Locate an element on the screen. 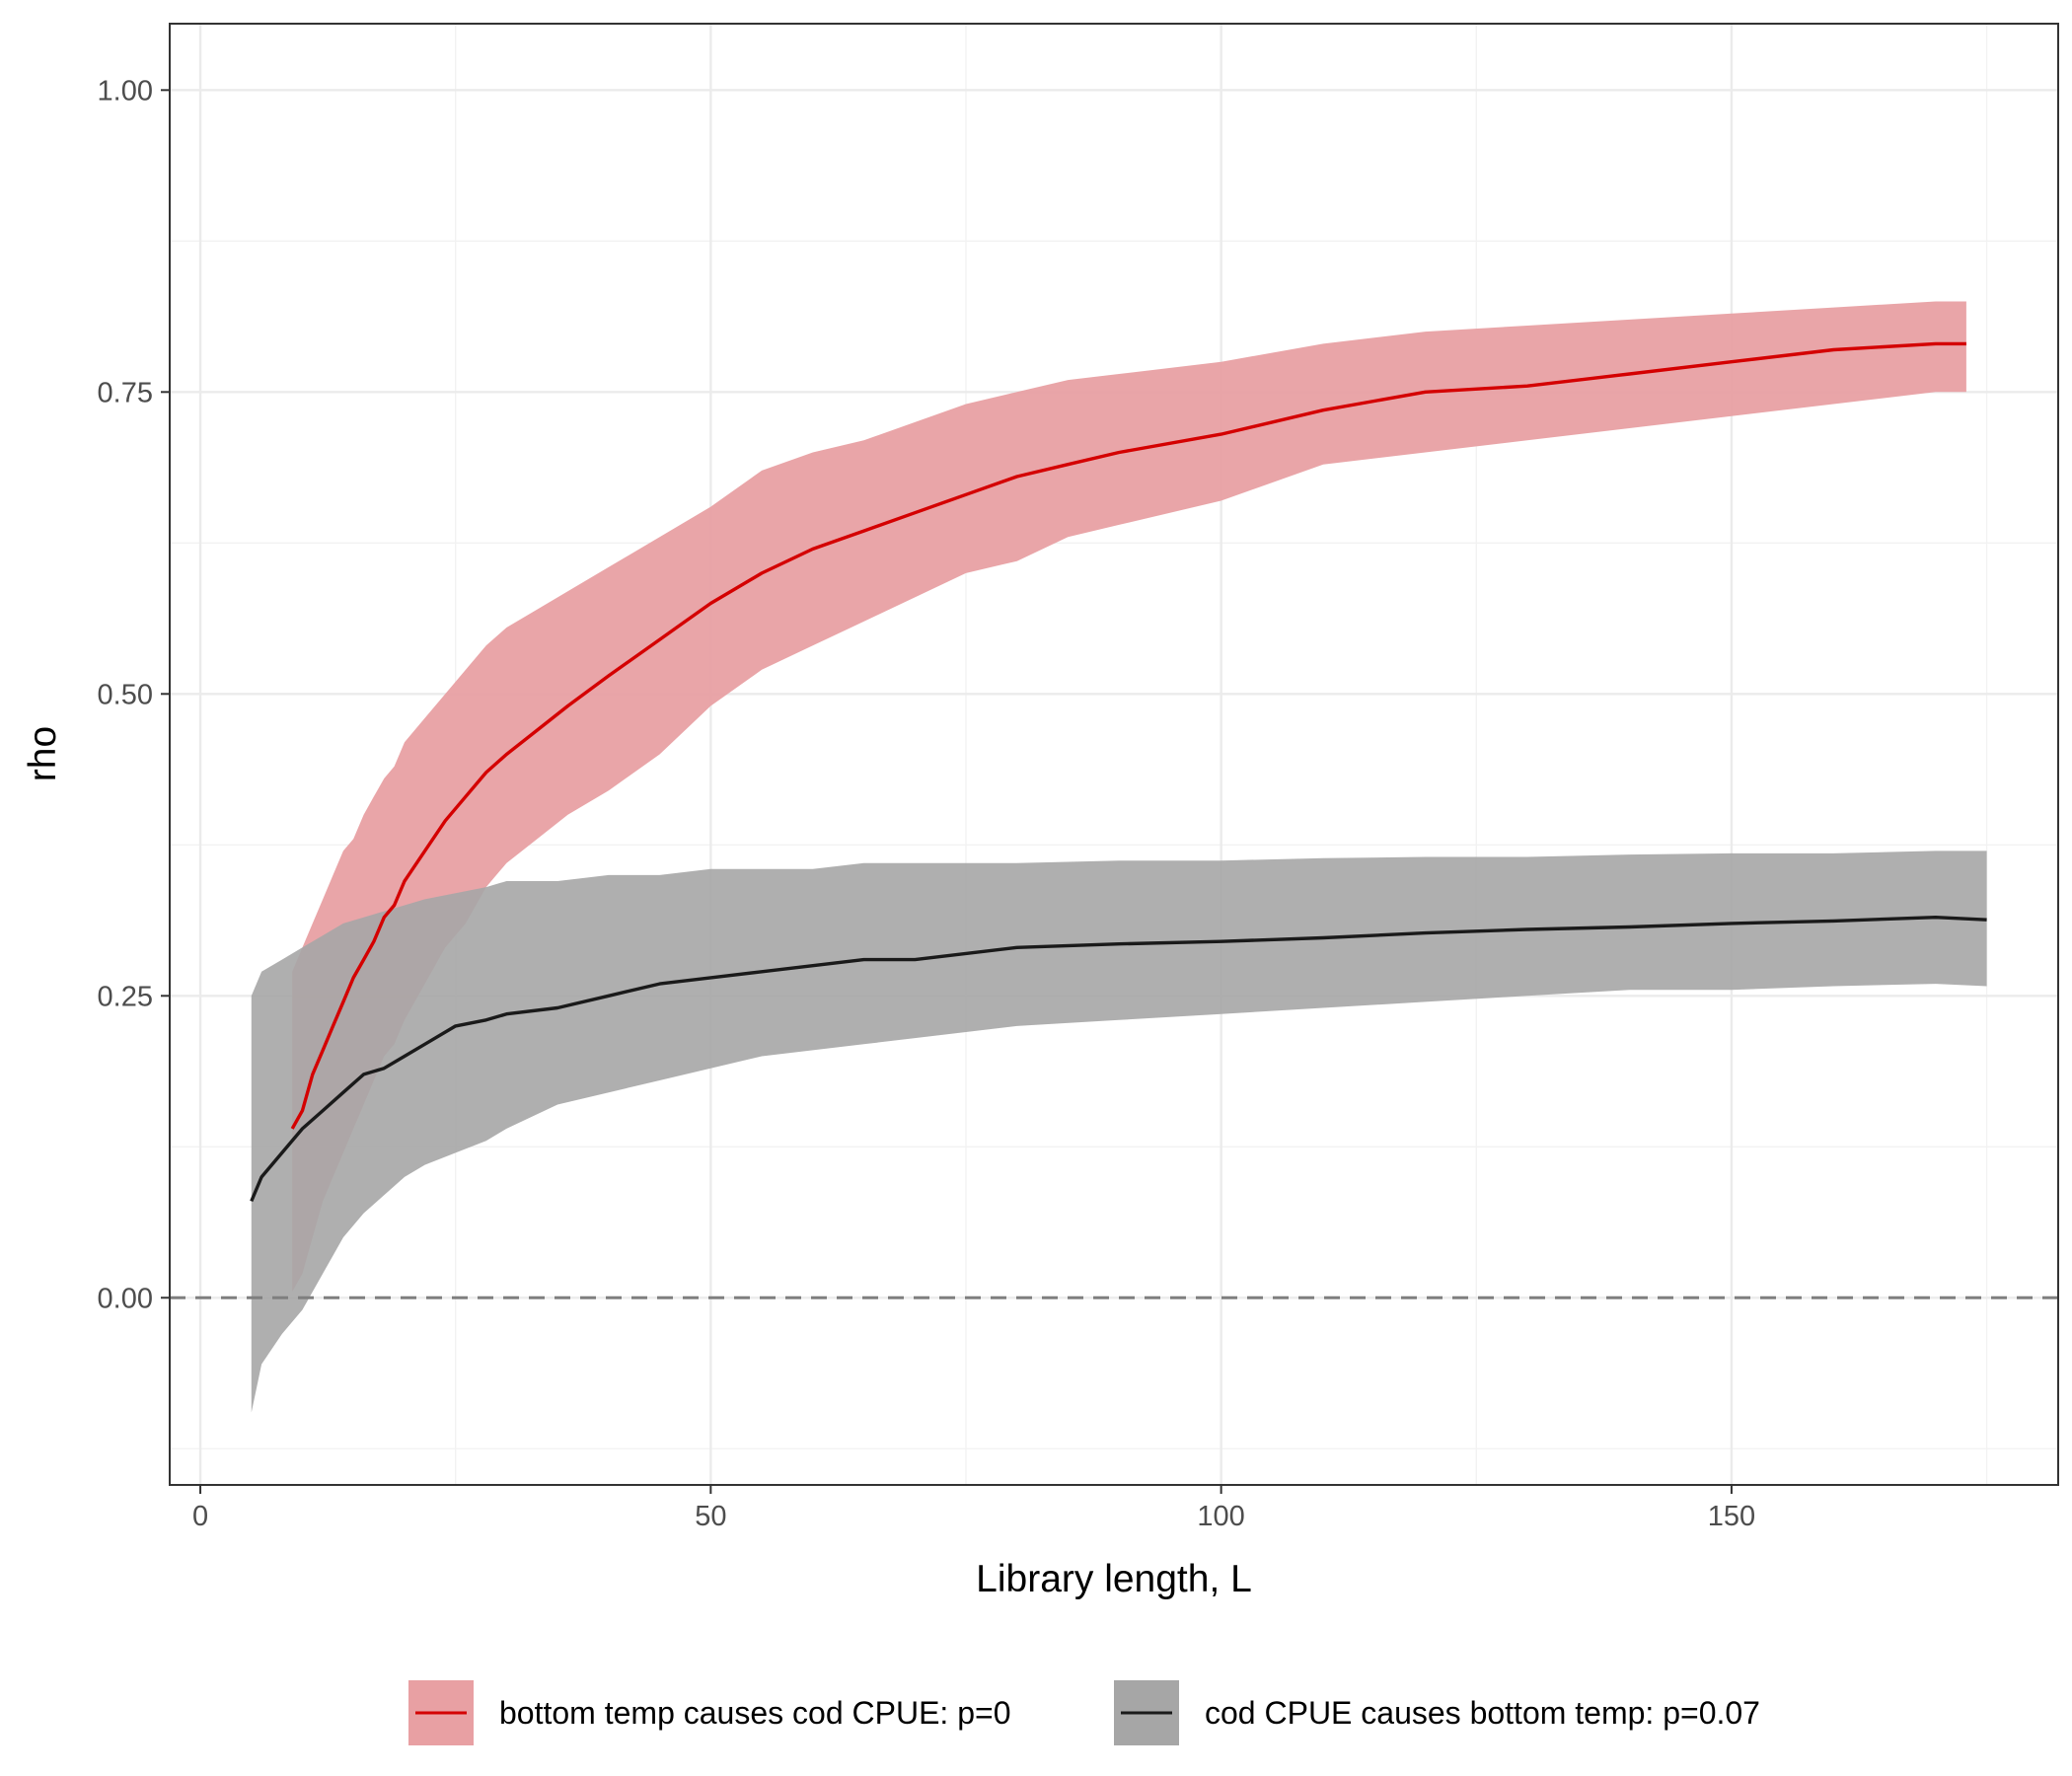 The height and width of the screenshot is (1776, 2072). x-tick-label: 150 is located at coordinates (1732, 1517).